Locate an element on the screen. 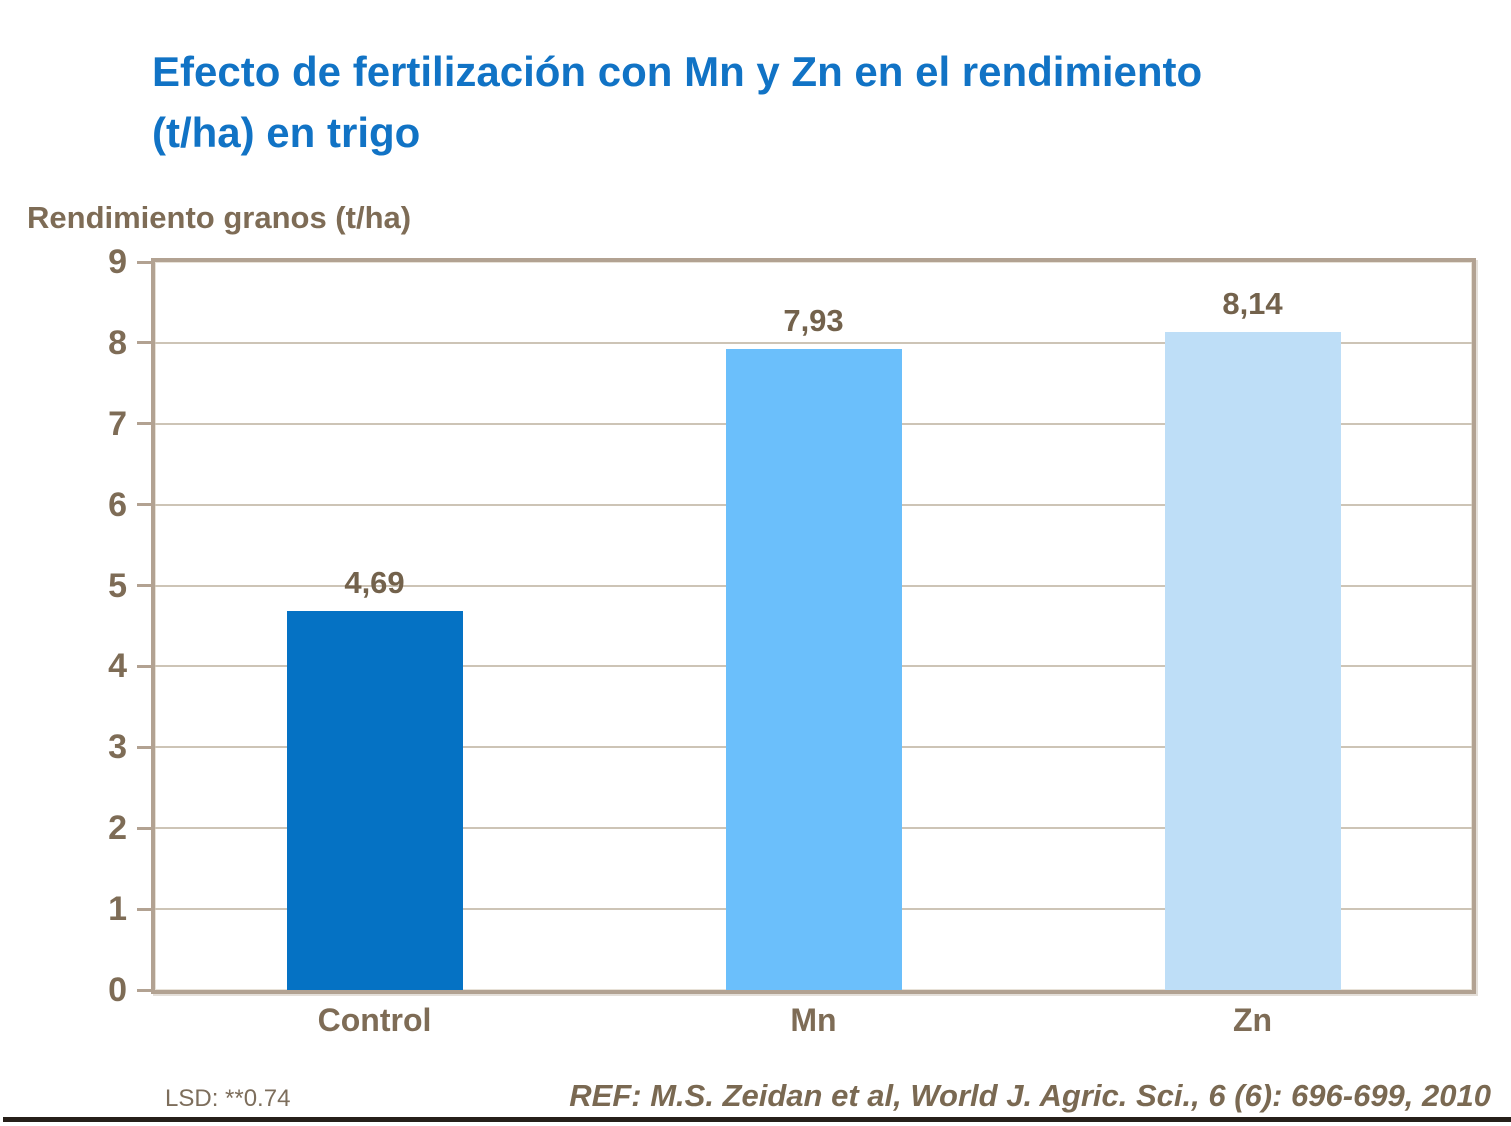 This screenshot has height=1126, width=1511. bar-control is located at coordinates (374, 800).